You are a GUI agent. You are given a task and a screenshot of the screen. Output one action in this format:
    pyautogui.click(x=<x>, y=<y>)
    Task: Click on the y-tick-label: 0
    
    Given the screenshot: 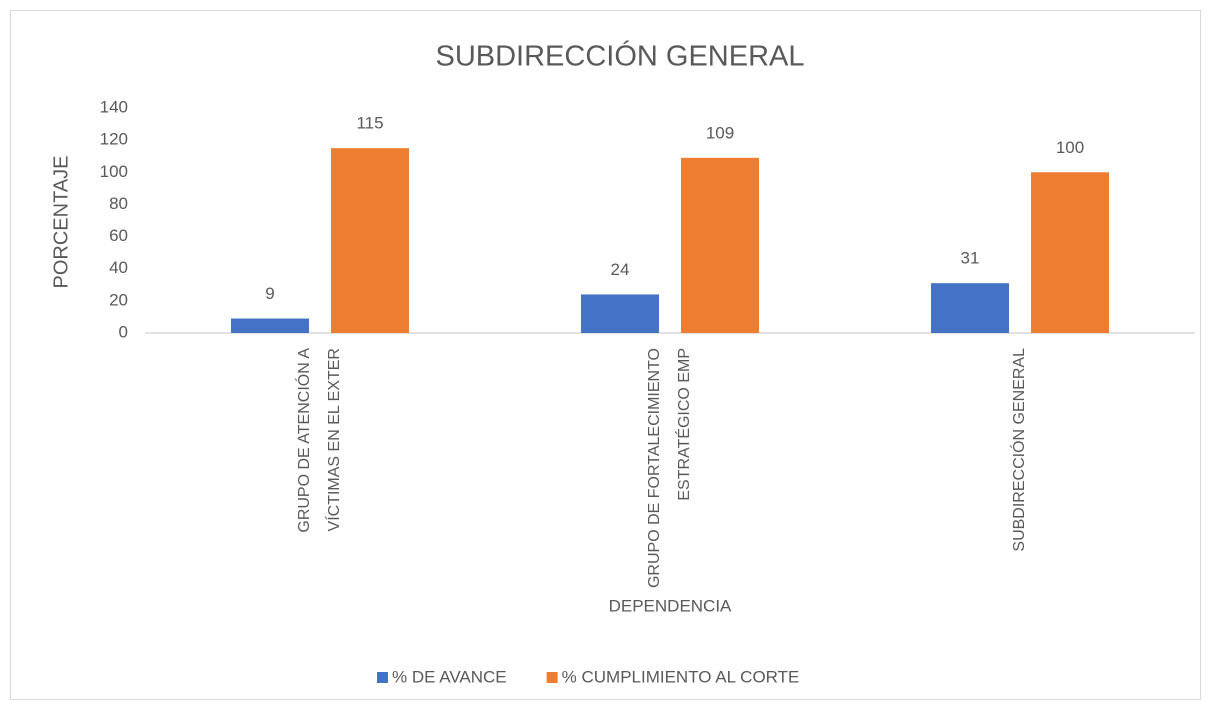 What is the action you would take?
    pyautogui.click(x=123, y=331)
    